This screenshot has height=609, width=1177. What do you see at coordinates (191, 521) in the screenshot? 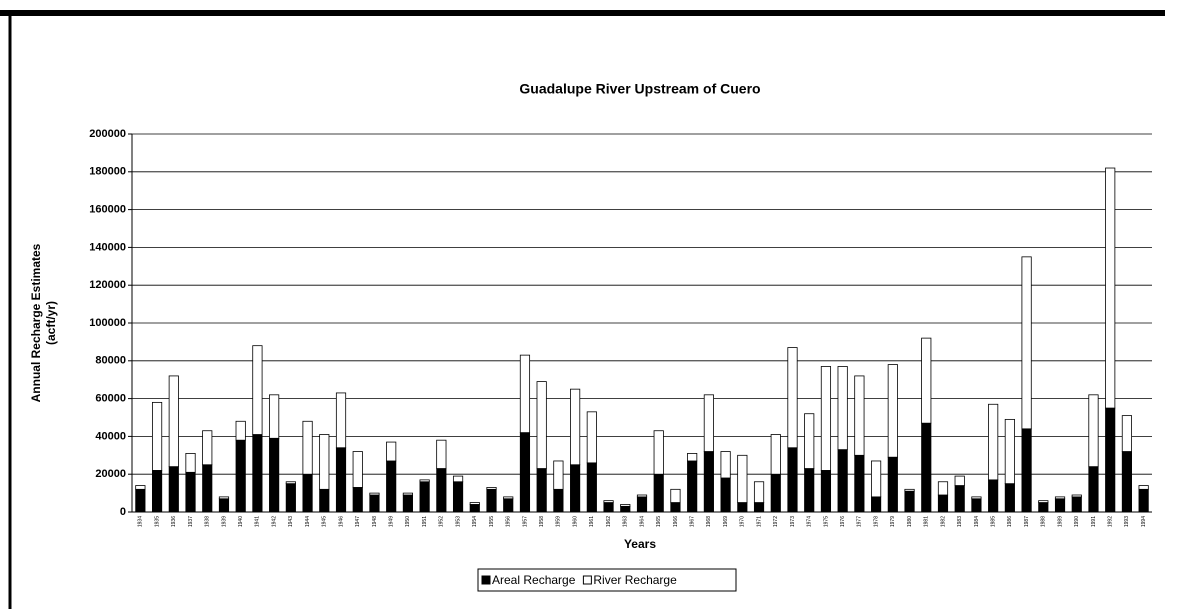
I see `x-tick-label: 1937` at bounding box center [191, 521].